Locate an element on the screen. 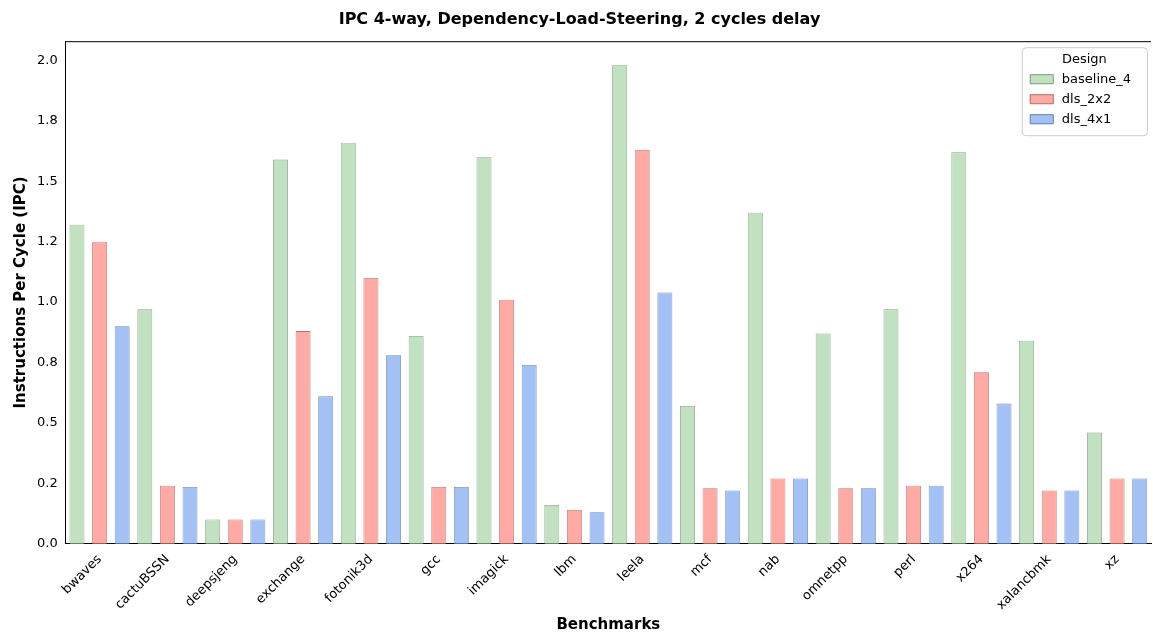 This screenshot has height=634, width=1153. y-tick-label: 1.0 is located at coordinates (47, 301).